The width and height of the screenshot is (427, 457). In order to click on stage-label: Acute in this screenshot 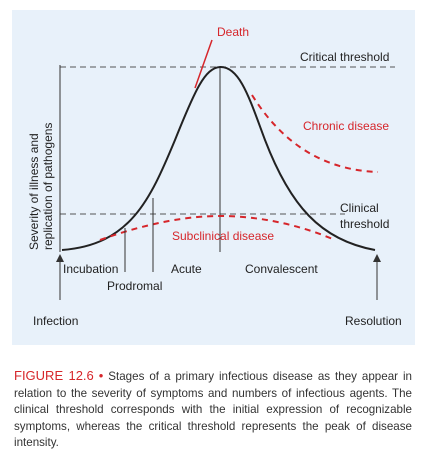, I will do `click(186, 269)`.